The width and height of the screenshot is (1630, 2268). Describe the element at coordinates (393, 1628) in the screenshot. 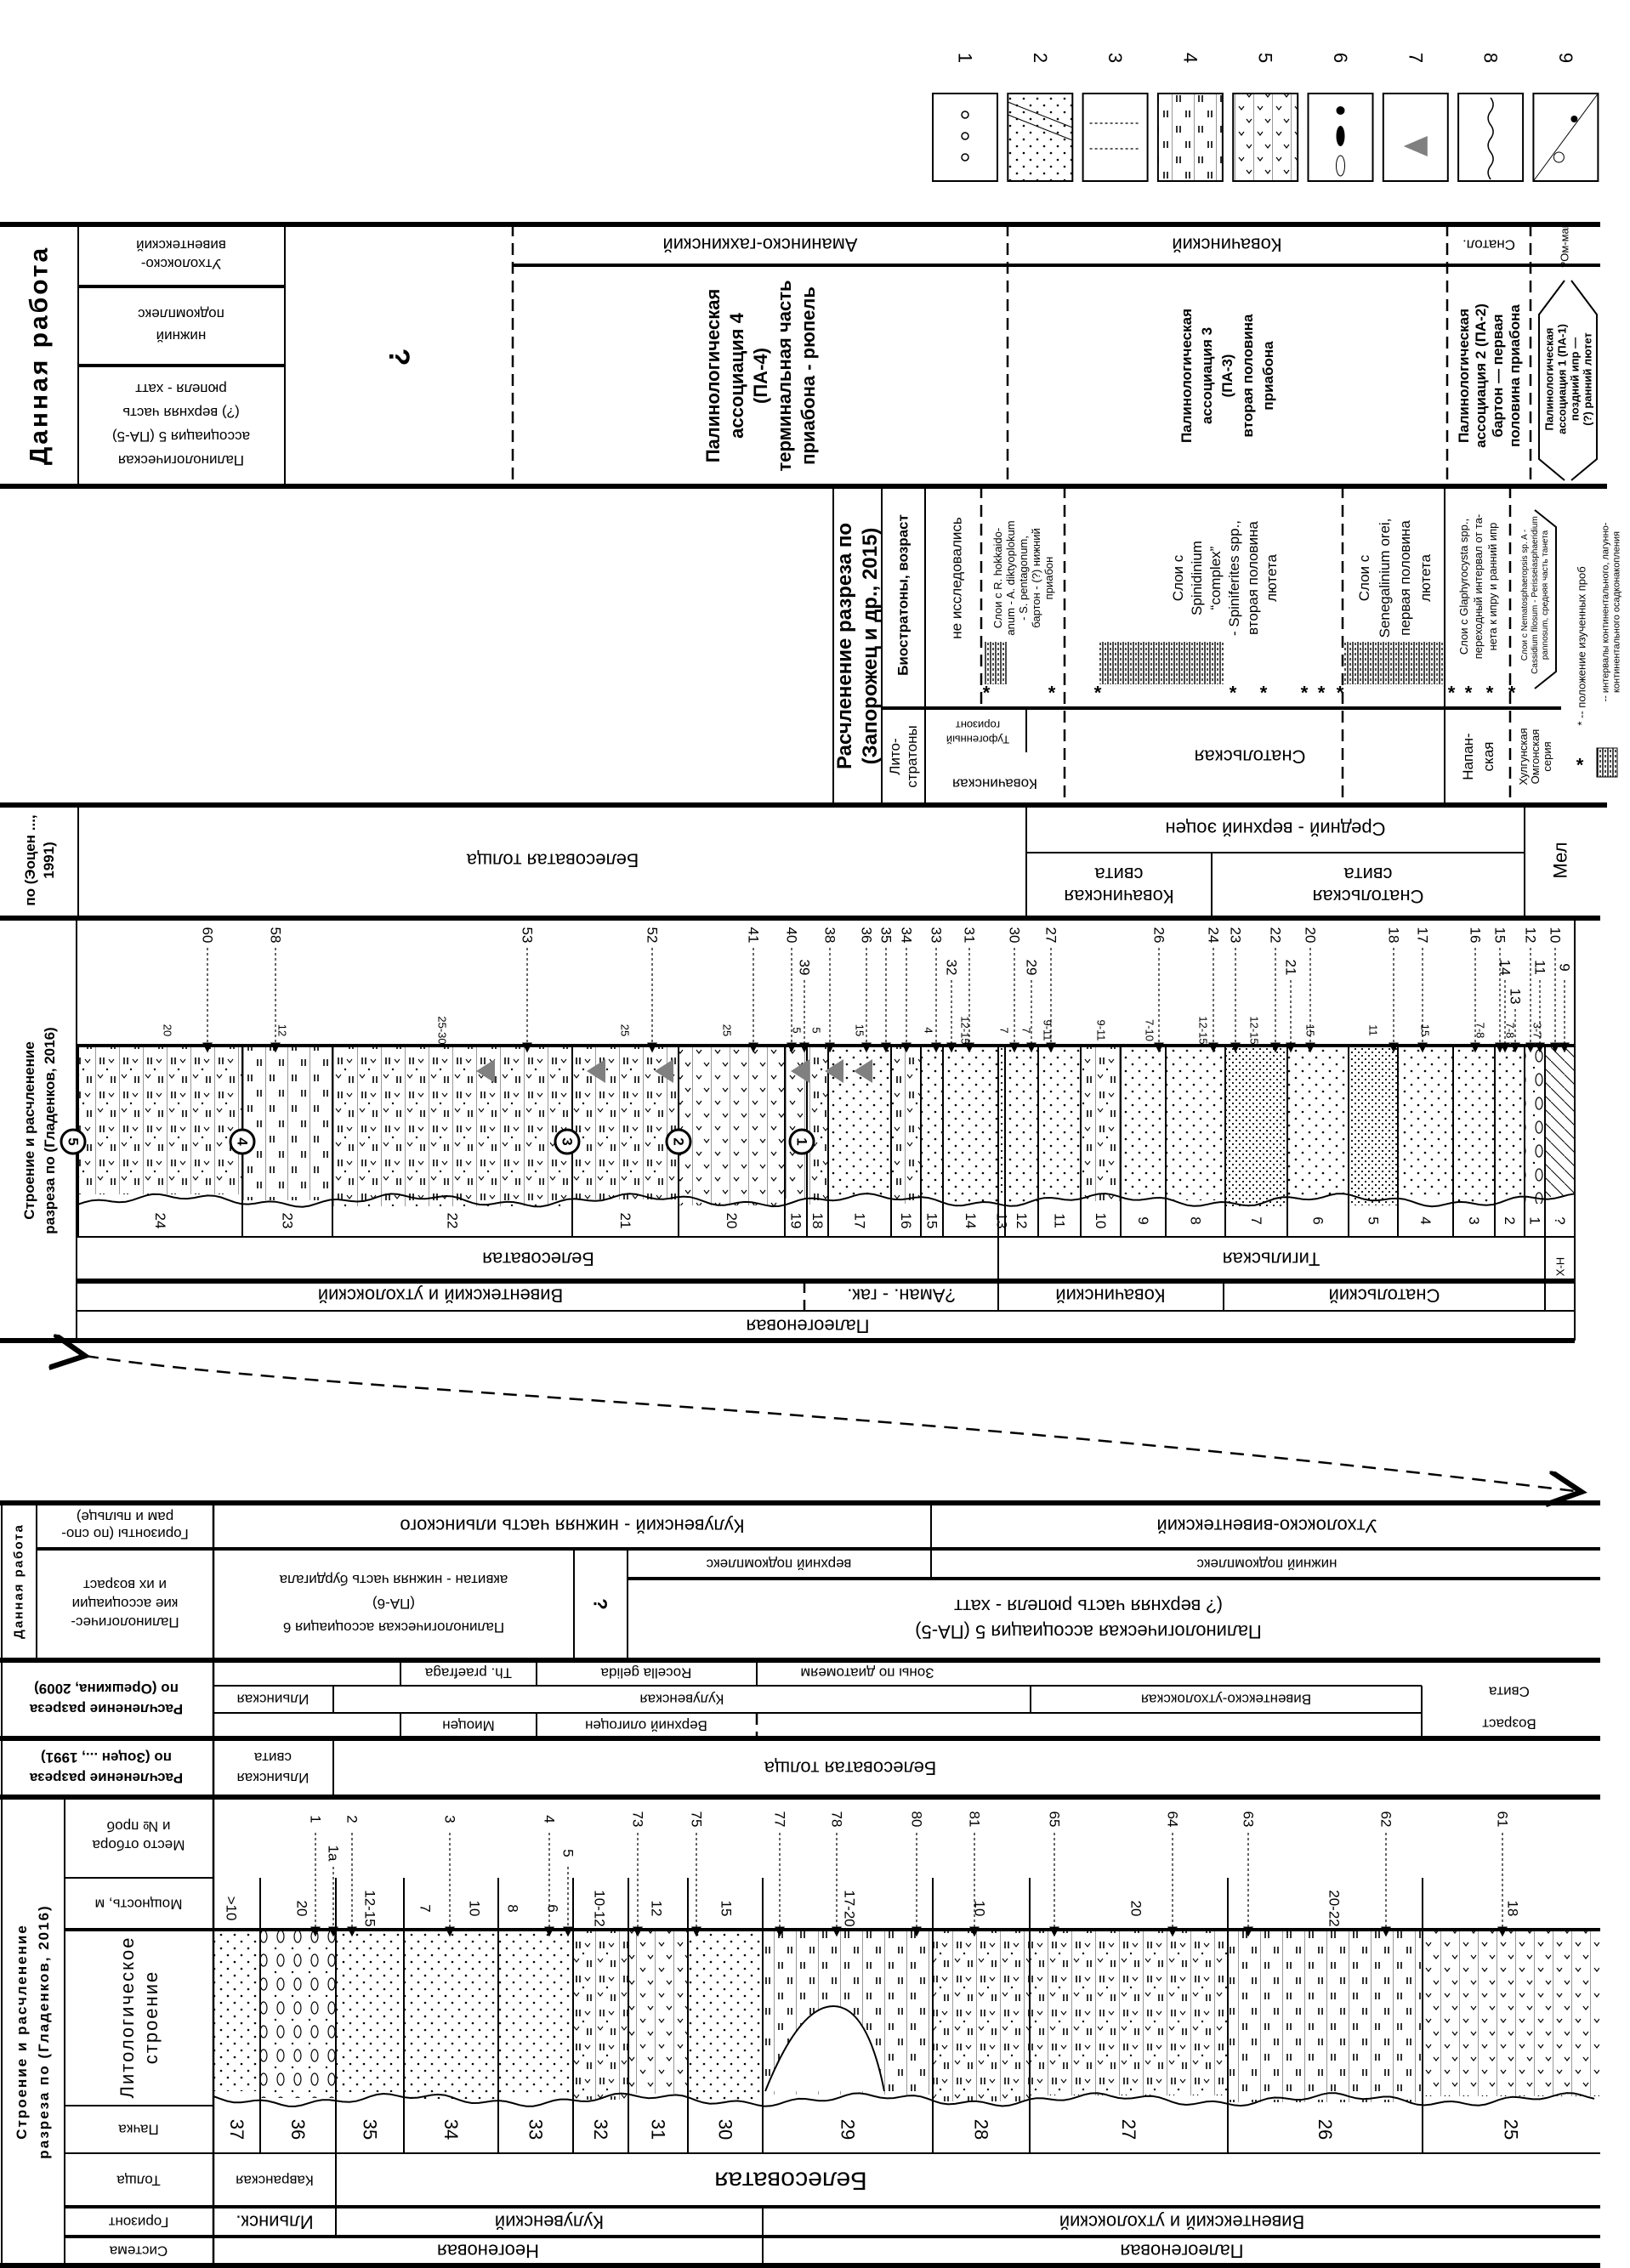

I see `text-line: Палинологическая ассоциация 6` at that location.